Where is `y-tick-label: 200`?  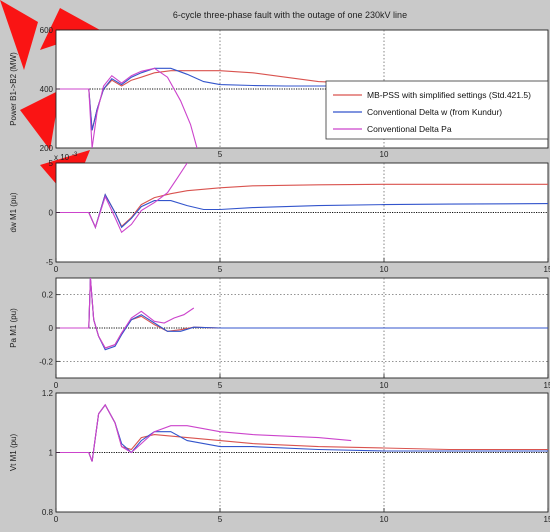
y-tick-label: 200 is located at coordinates (47, 148).